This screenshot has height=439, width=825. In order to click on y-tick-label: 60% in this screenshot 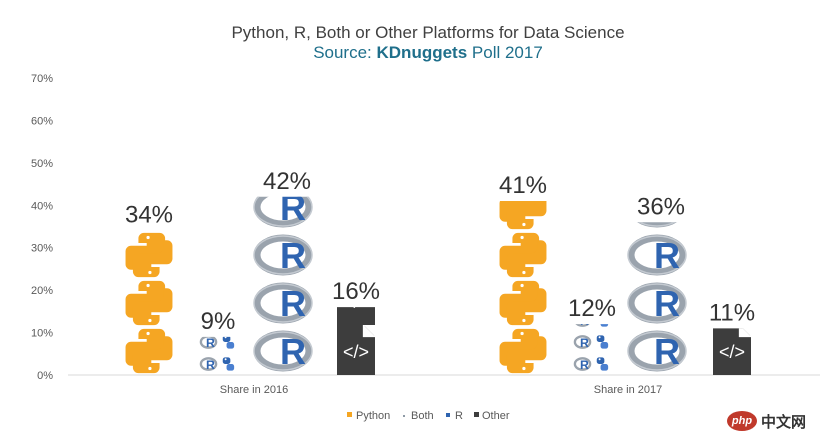, I will do `click(42, 121)`.